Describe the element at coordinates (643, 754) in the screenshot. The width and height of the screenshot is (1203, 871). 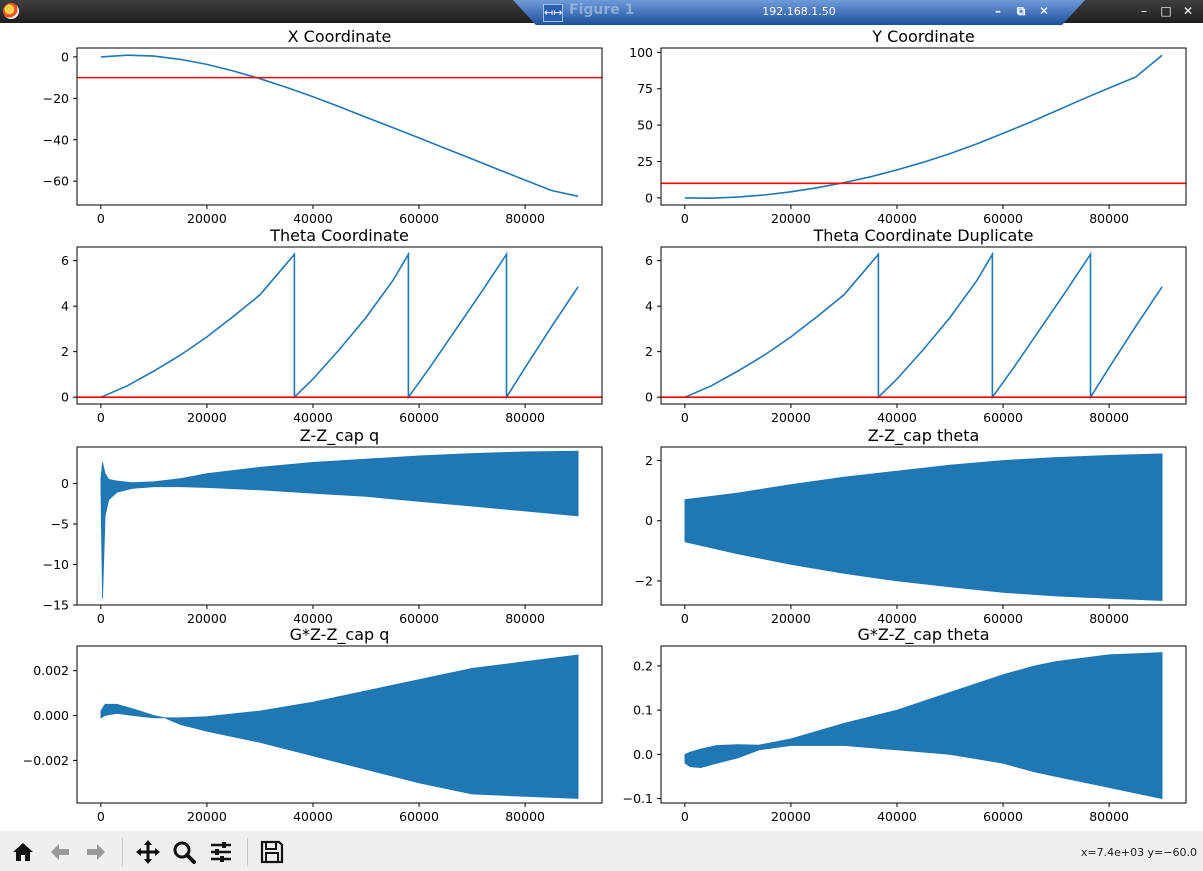
I see `y-tick-label: 0.0` at that location.